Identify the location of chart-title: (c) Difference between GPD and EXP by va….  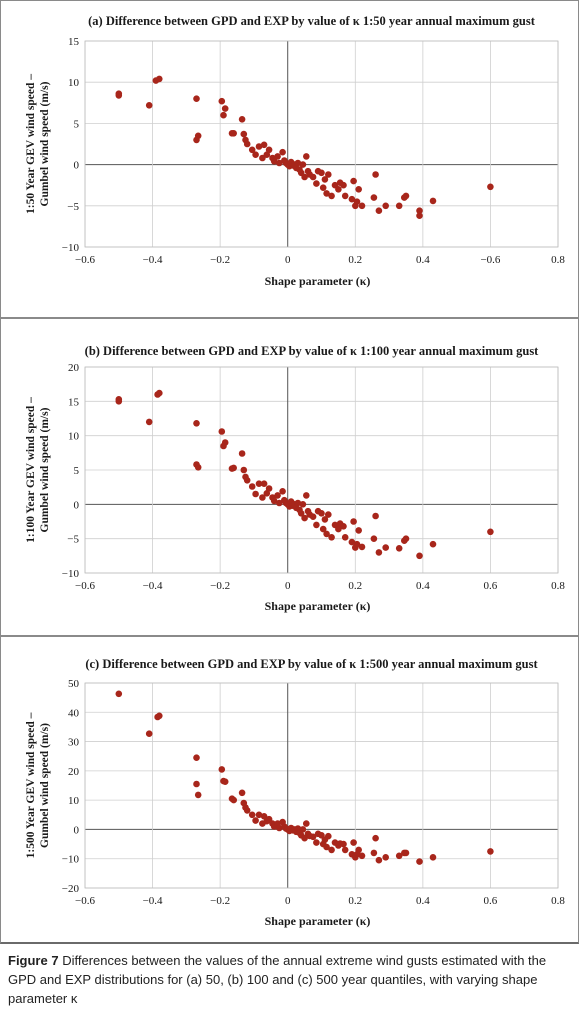
(311, 664).